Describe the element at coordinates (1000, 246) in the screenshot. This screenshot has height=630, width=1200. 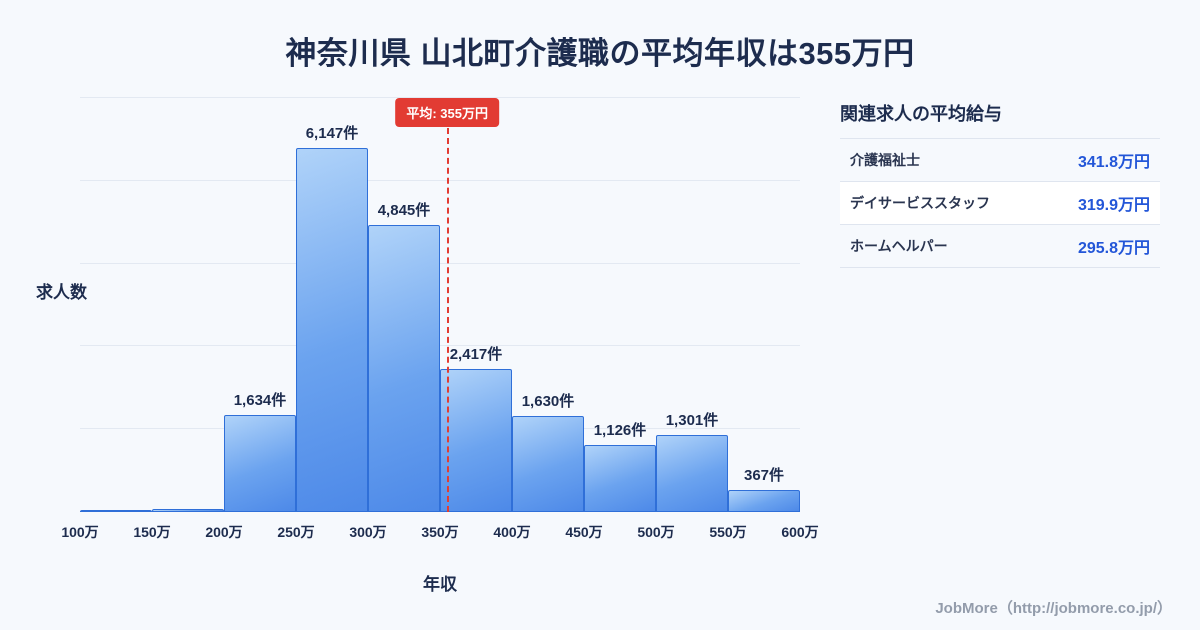
I see `related-salary-row: ホームヘルパー 295.8万円` at that location.